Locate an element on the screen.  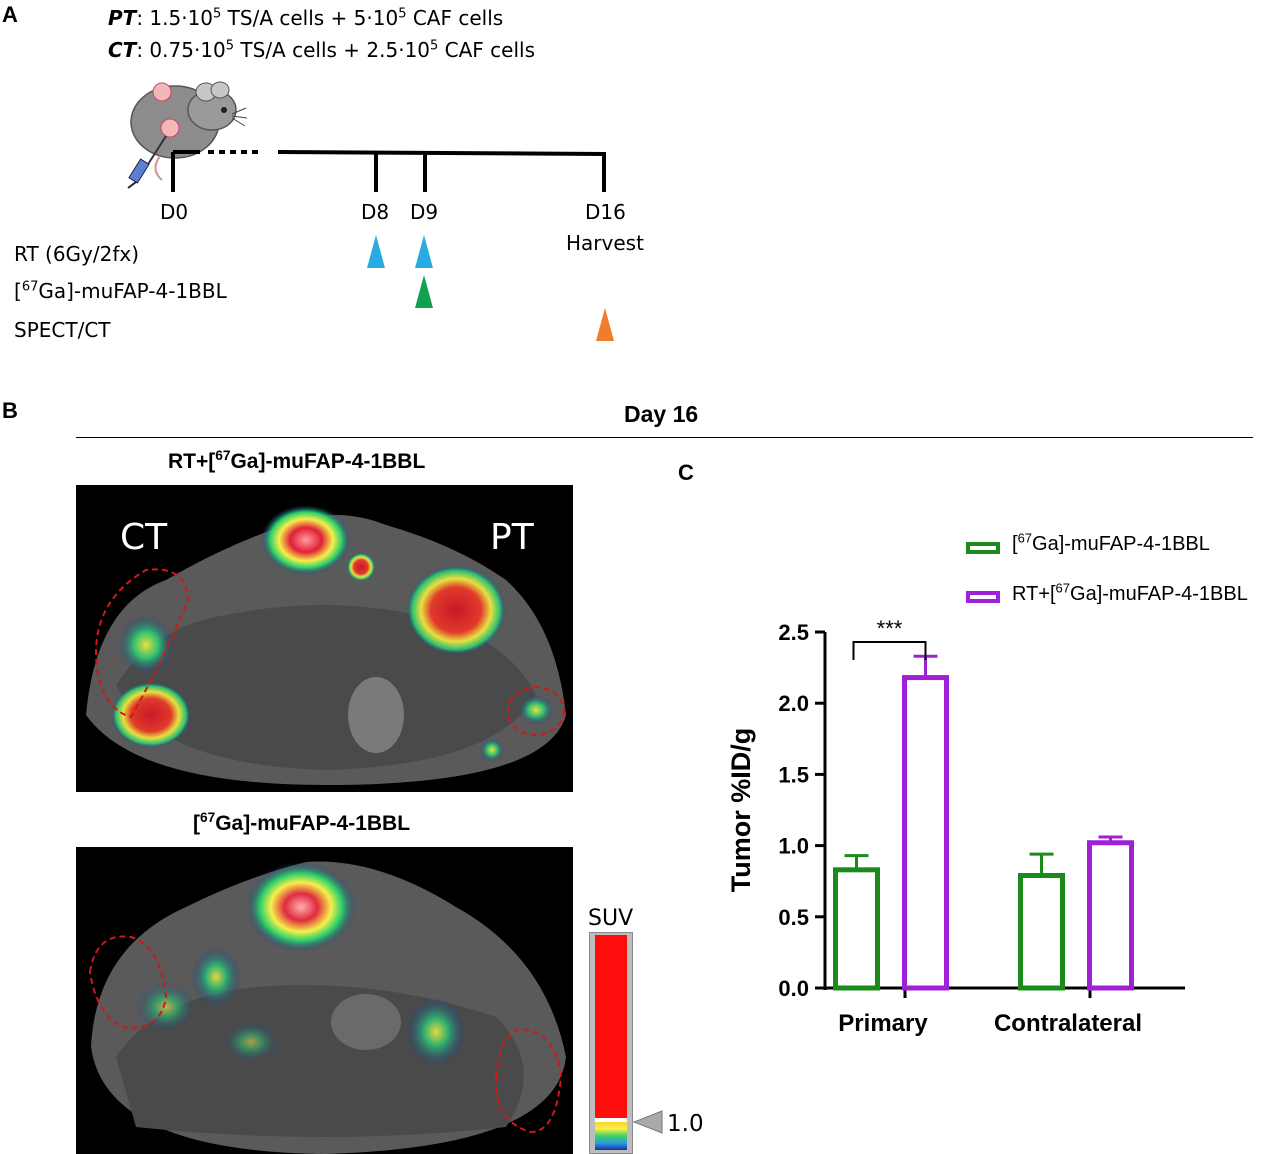
y-tick-label: 1.5 is located at coordinates (793, 774).